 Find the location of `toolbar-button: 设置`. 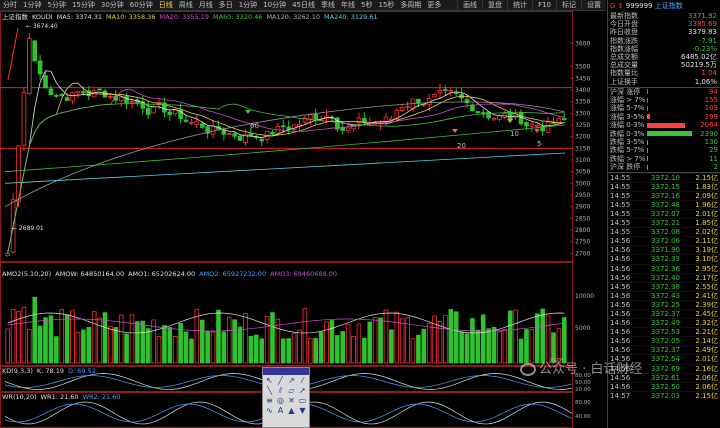

toolbar-button: 设置 is located at coordinates (593, 5).